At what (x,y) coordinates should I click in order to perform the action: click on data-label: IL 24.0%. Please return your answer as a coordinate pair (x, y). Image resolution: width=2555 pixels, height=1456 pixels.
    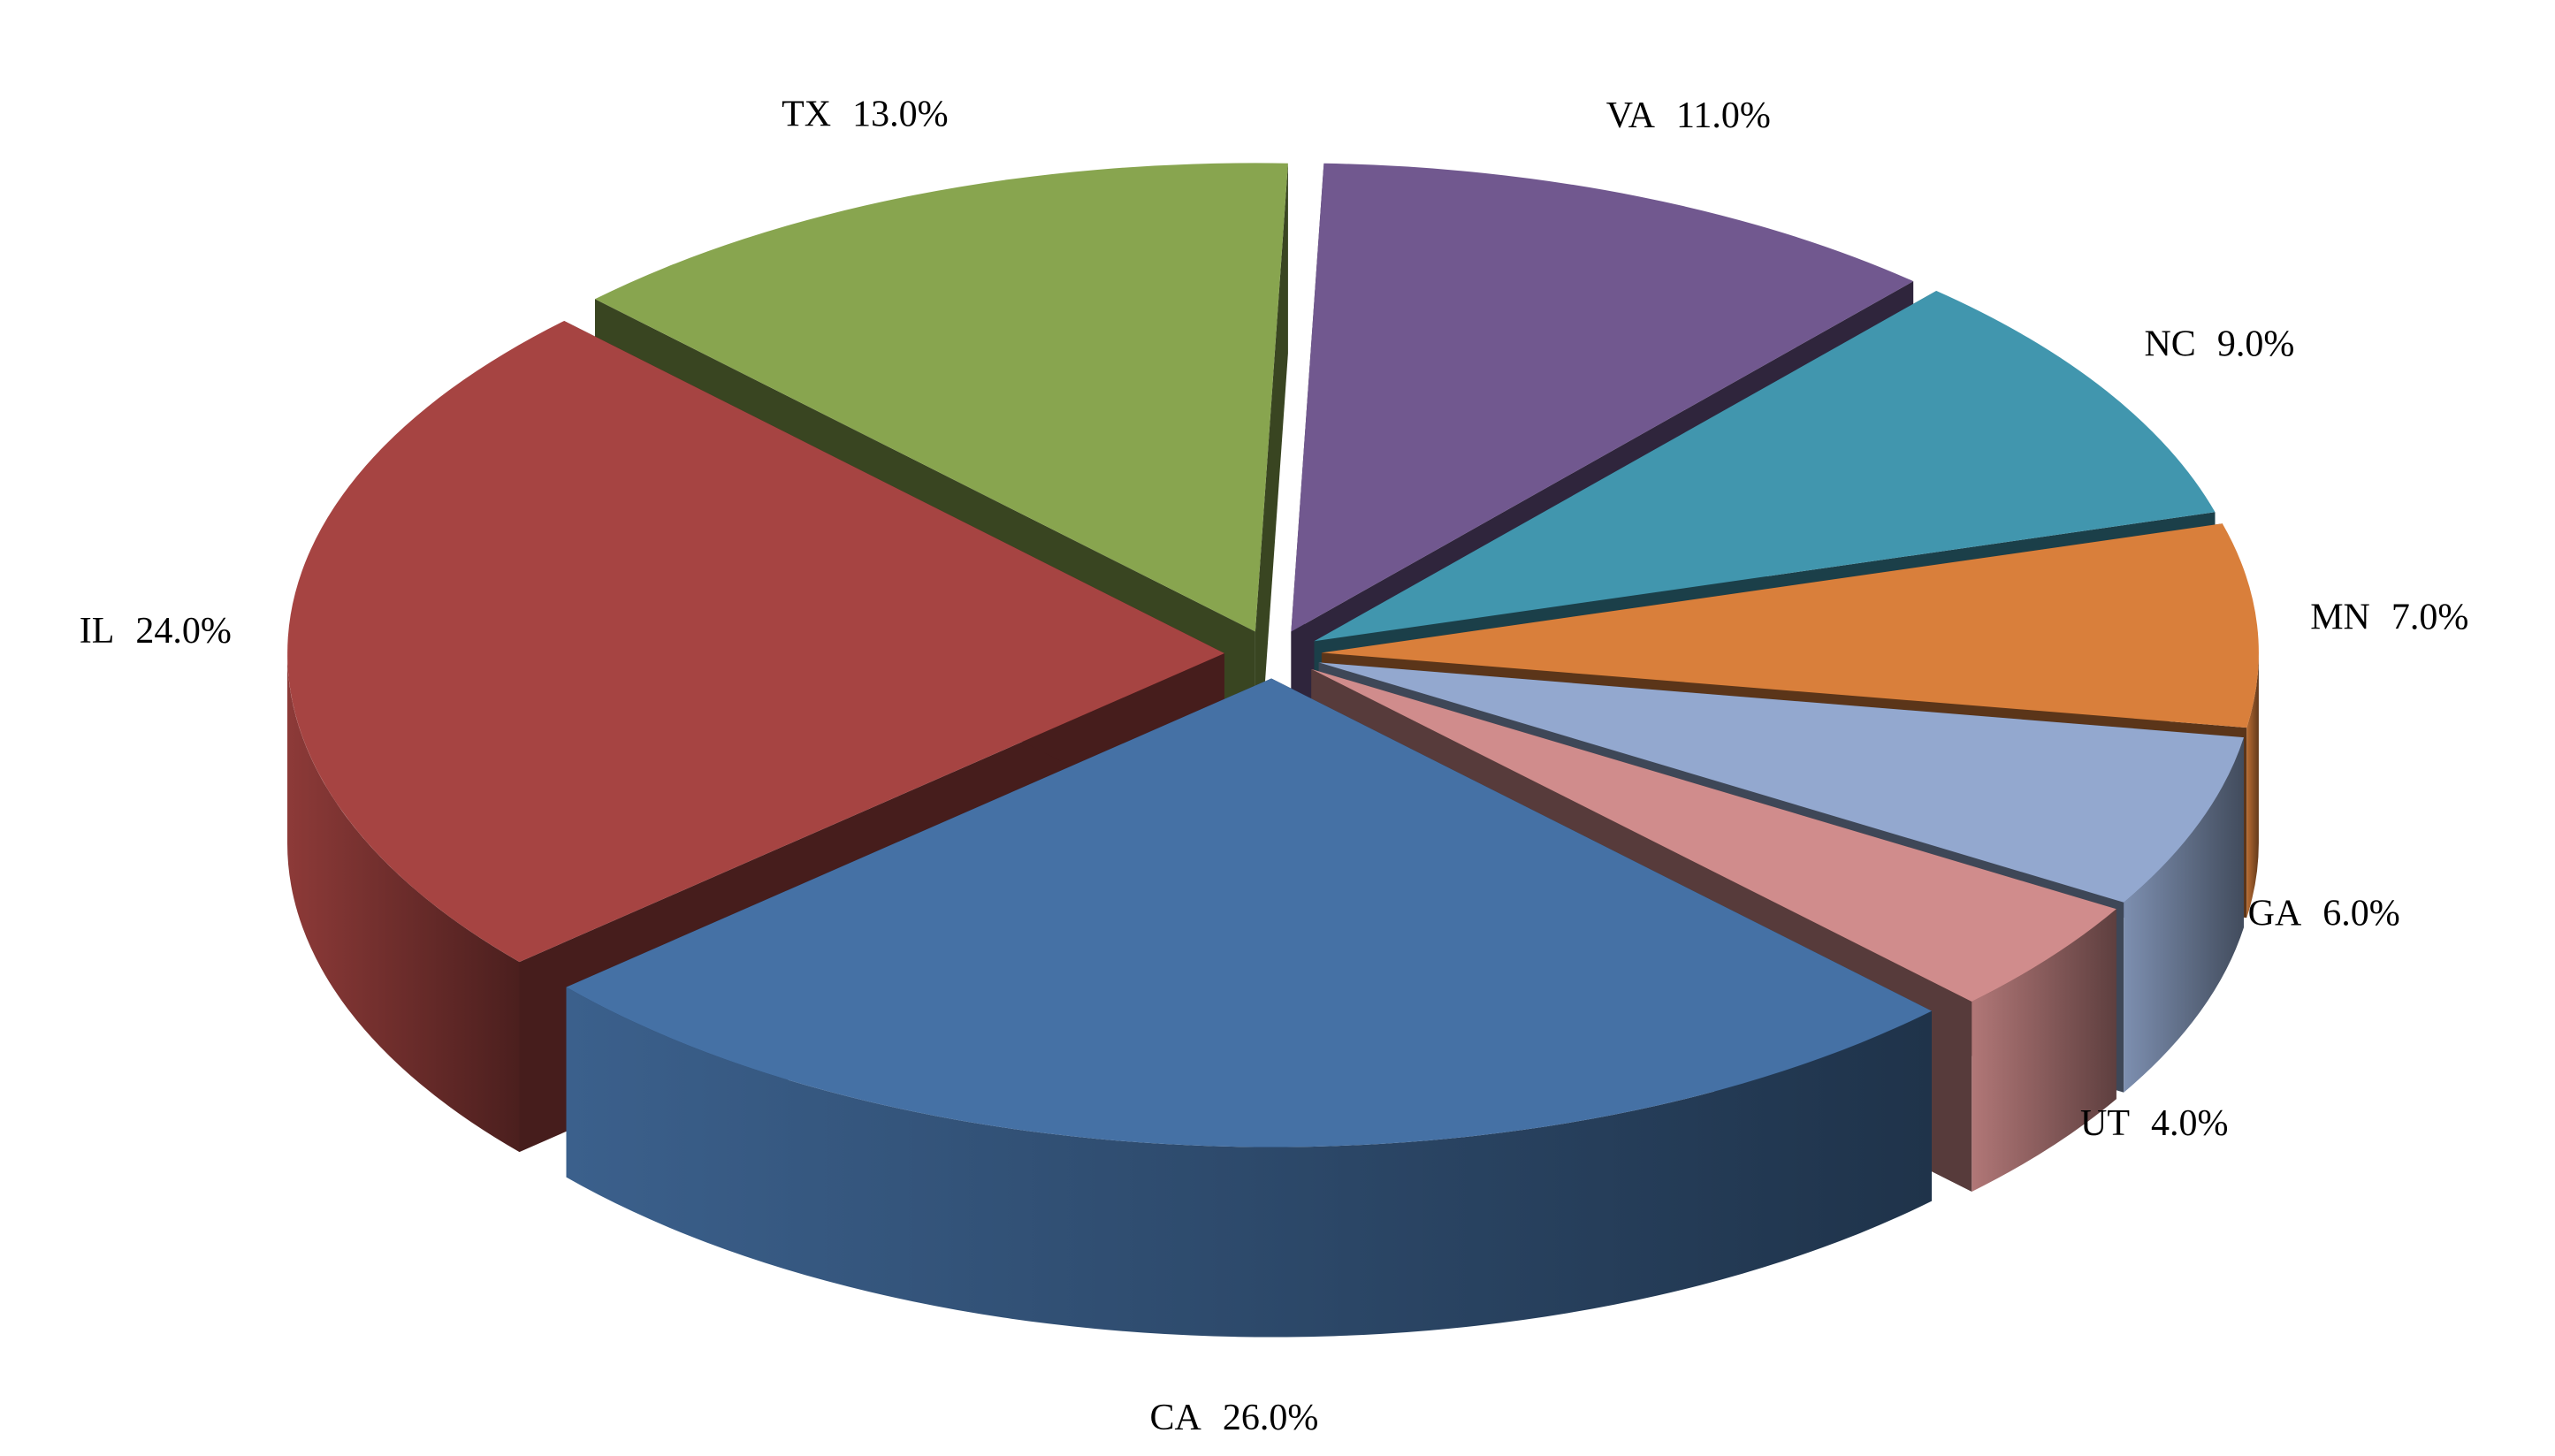
    Looking at the image, I should click on (156, 631).